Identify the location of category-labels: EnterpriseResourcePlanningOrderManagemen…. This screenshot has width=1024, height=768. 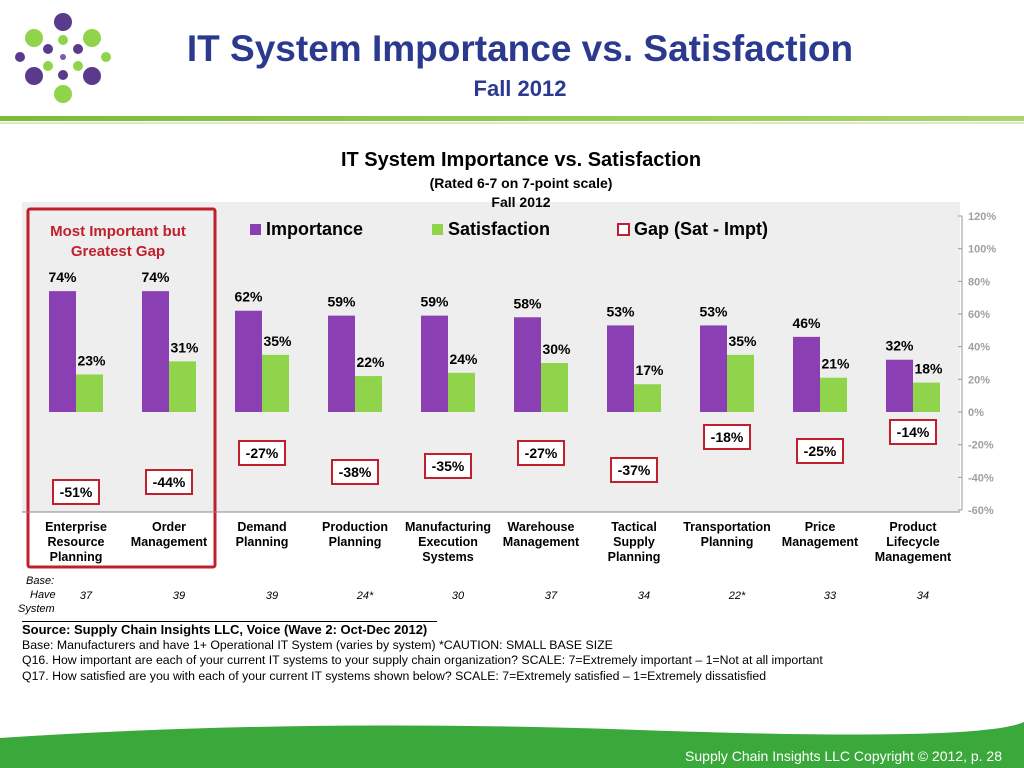
(498, 542).